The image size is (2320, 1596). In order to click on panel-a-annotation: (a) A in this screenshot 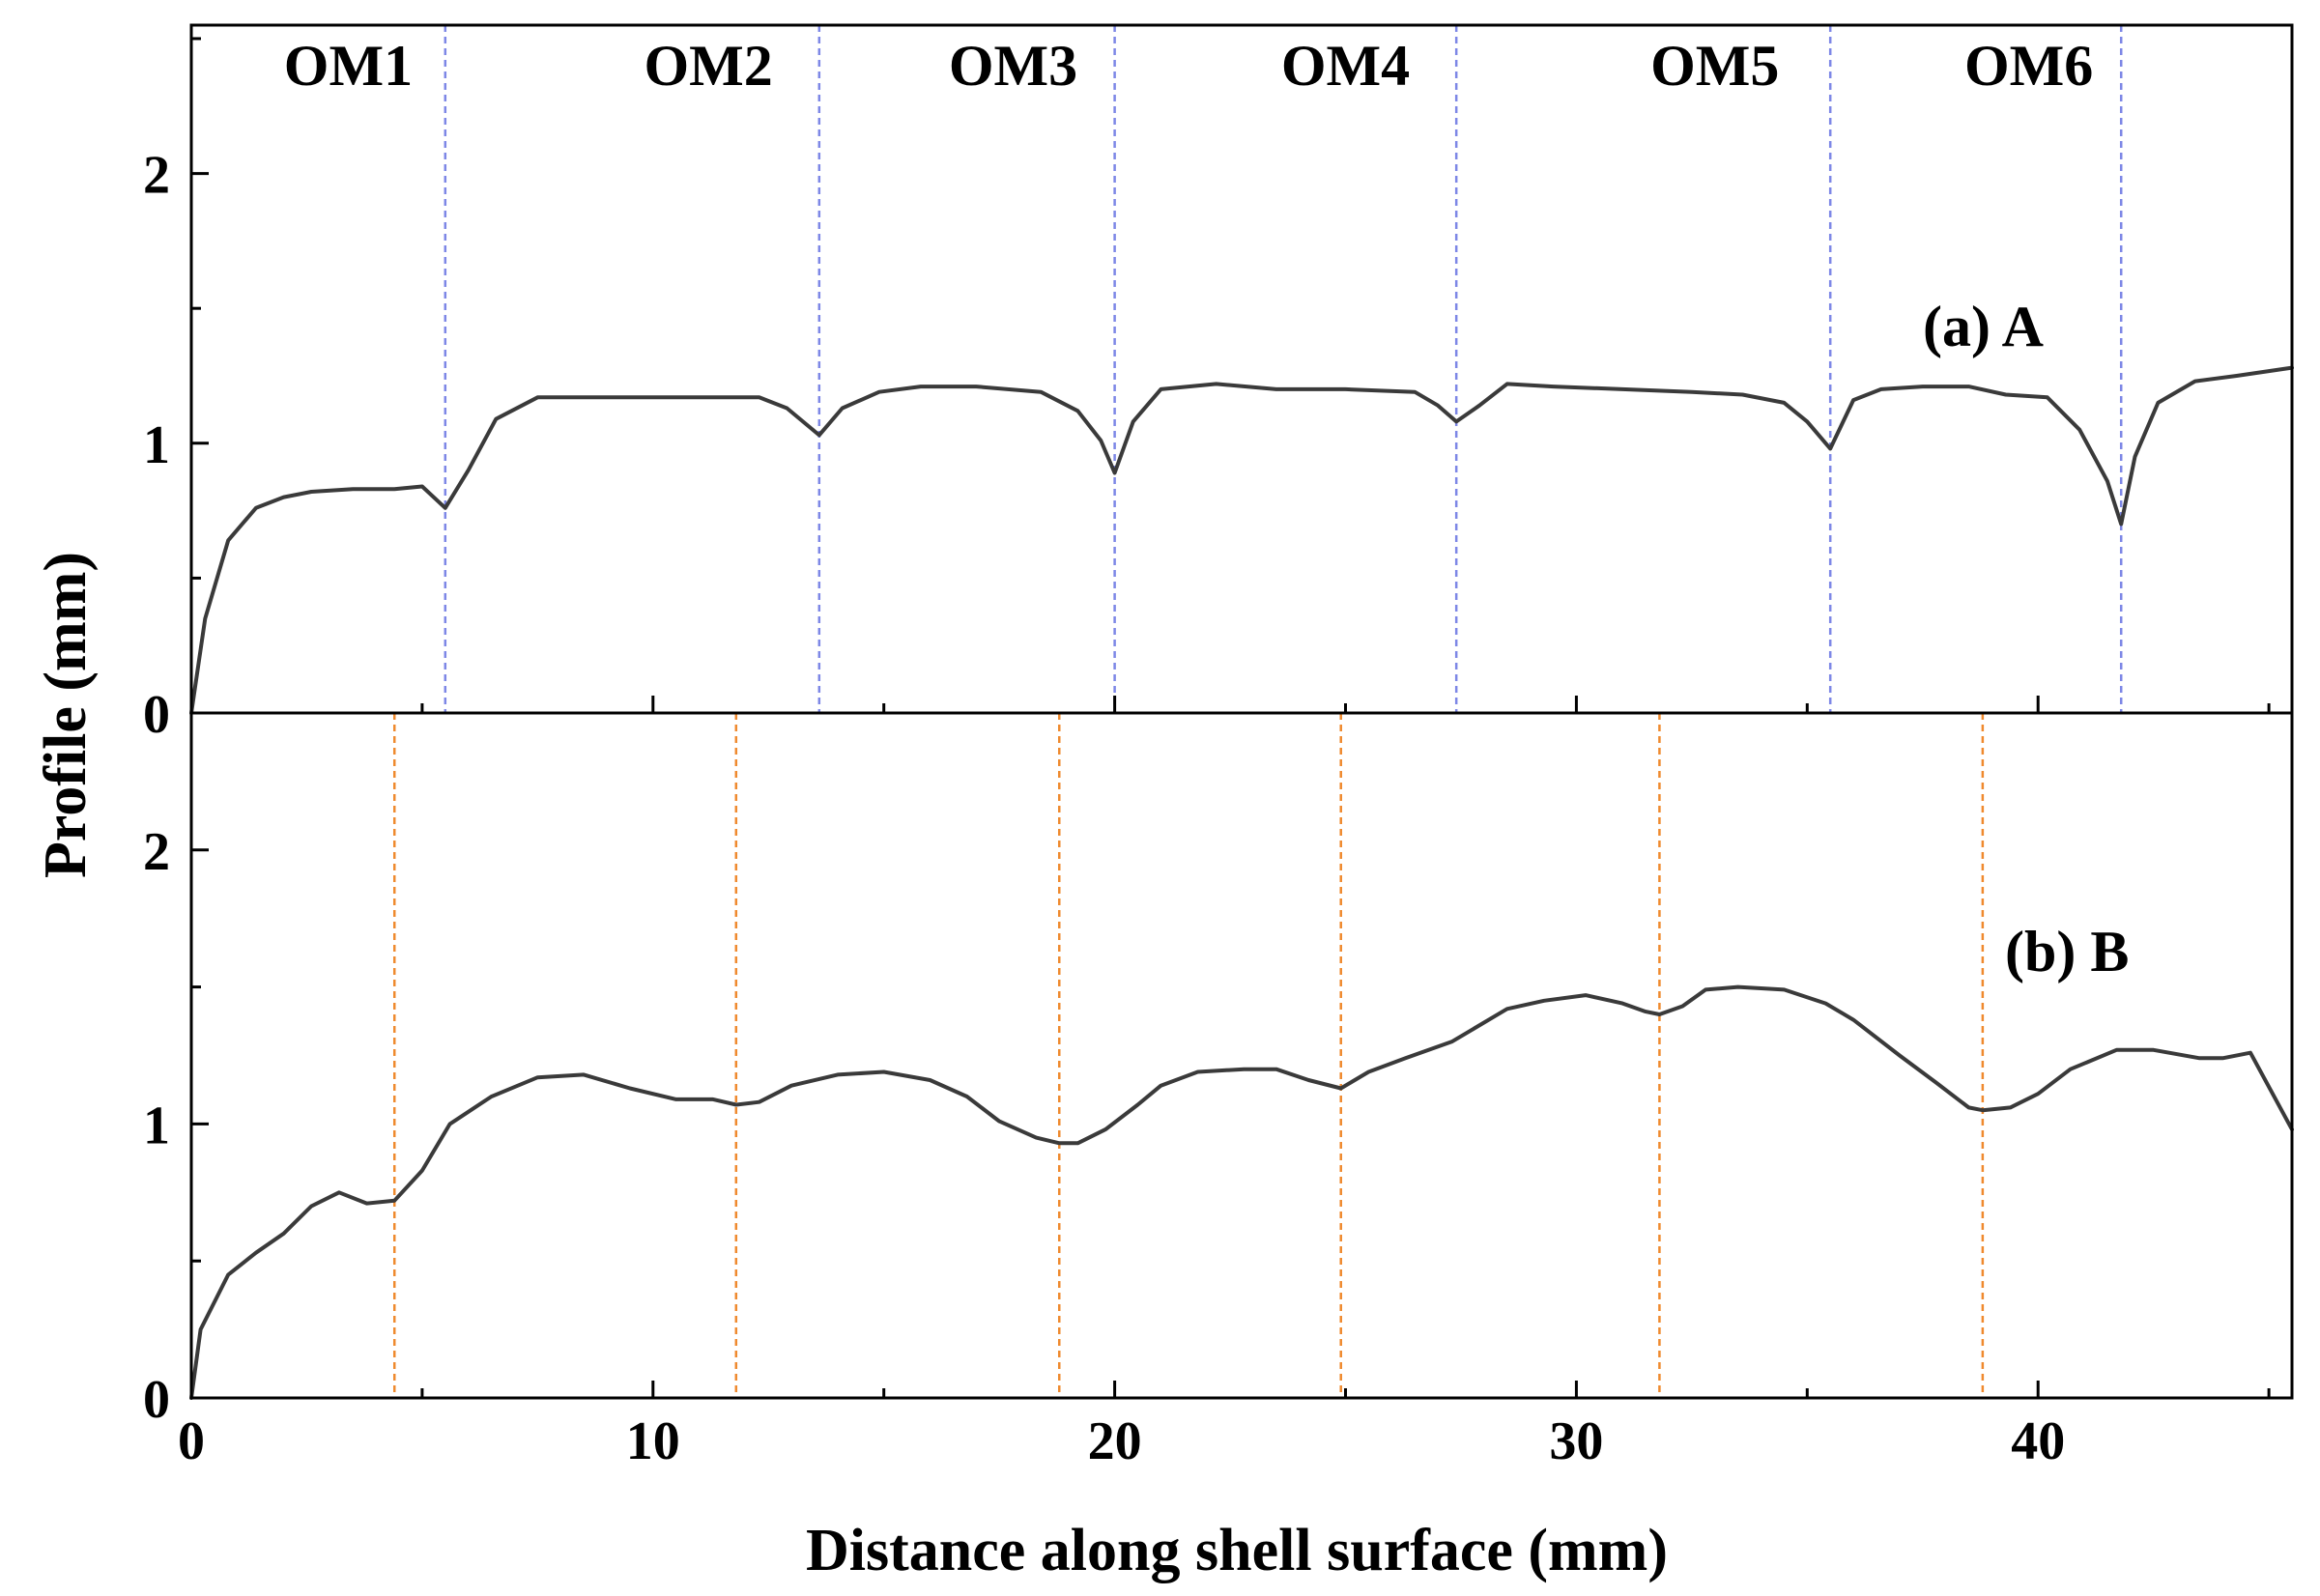, I will do `click(1983, 326)`.